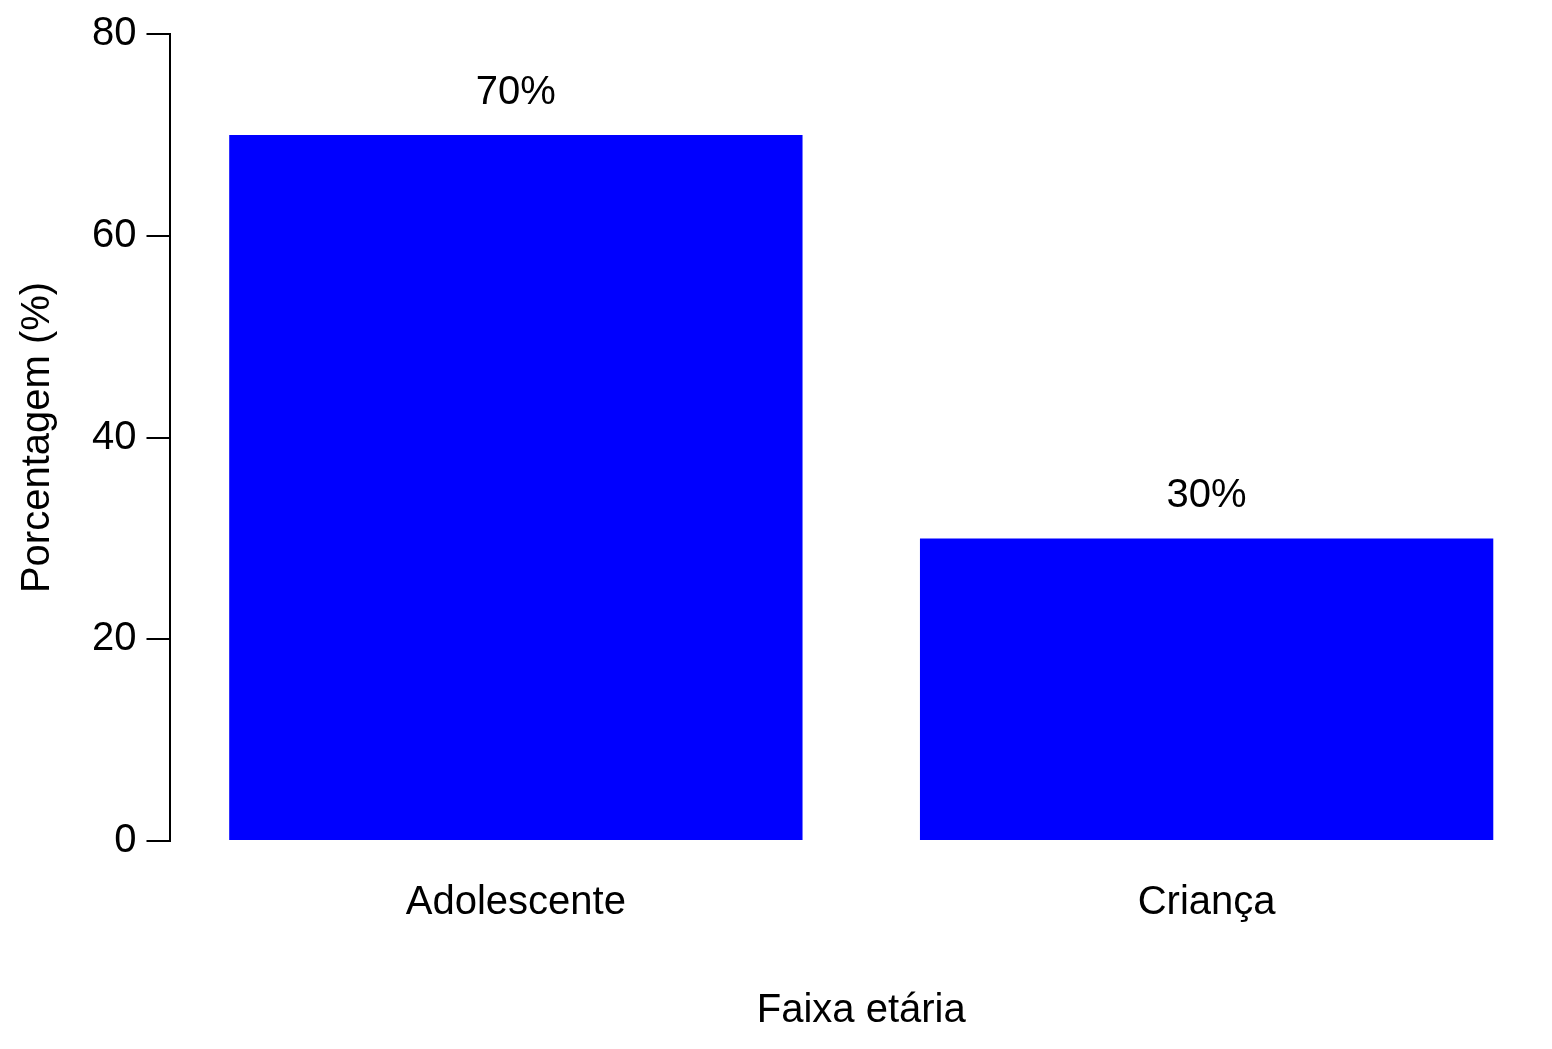 This screenshot has width=1552, height=1049. What do you see at coordinates (1207, 900) in the screenshot?
I see `x-tick-label: Criança` at bounding box center [1207, 900].